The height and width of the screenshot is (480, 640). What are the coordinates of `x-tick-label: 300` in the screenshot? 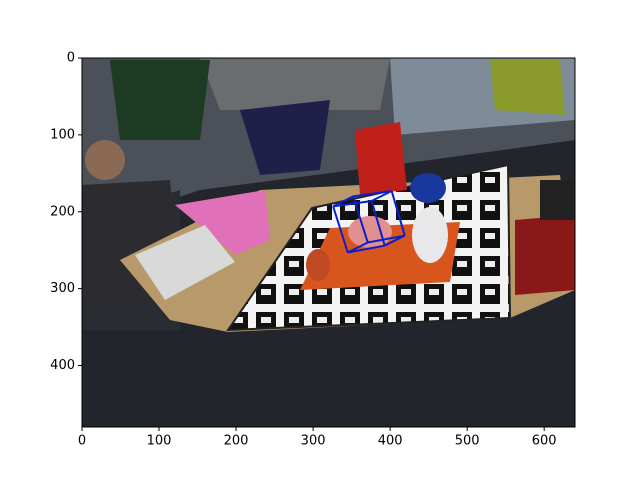 It's located at (313, 441).